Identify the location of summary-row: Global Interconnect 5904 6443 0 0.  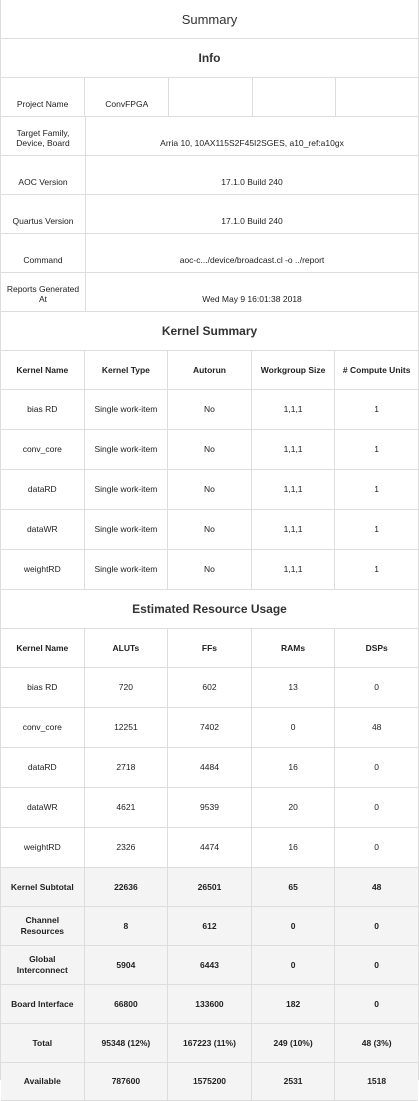
(209, 965).